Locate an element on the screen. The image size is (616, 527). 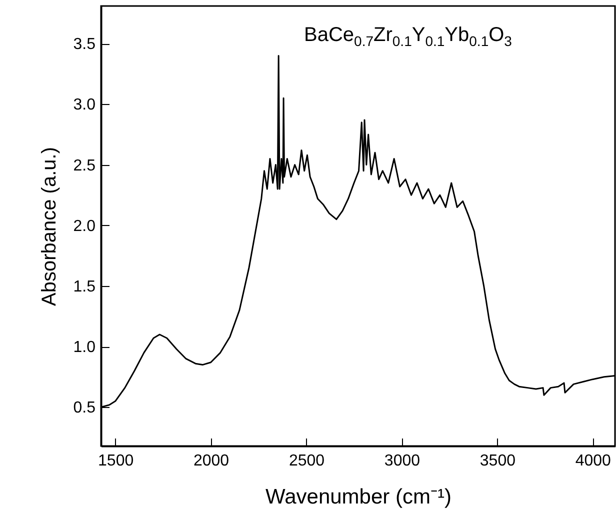
y-tick-label: 2.0 is located at coordinates (84, 226).